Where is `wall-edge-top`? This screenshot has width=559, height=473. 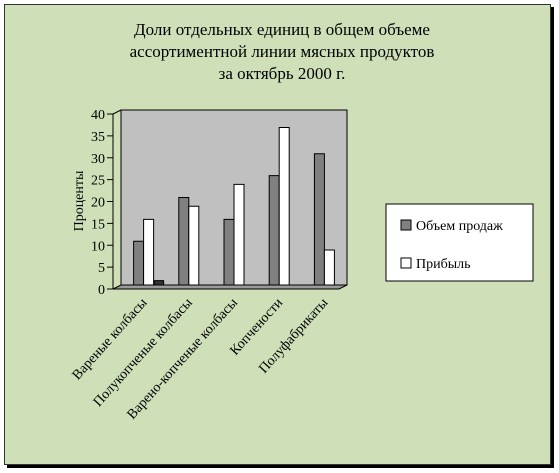 wall-edge-top is located at coordinates (117, 112).